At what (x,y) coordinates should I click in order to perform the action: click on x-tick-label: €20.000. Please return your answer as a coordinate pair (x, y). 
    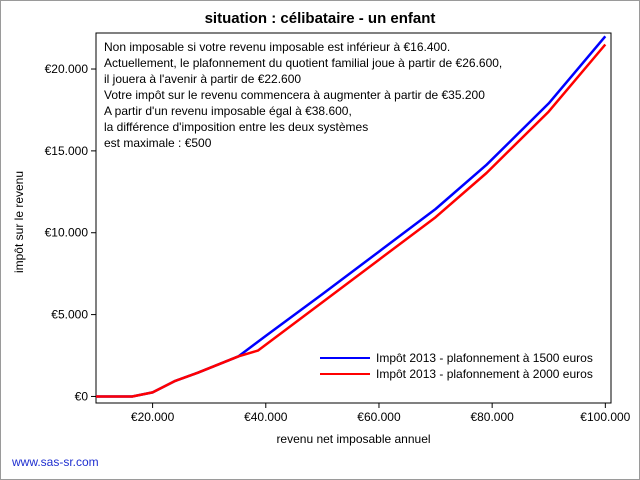
    Looking at the image, I should click on (153, 417).